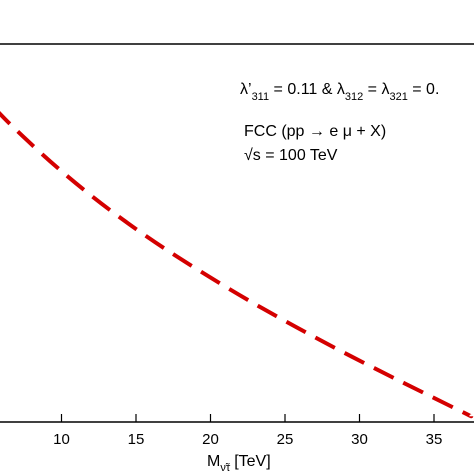  Describe the element at coordinates (61, 439) in the screenshot. I see `x-tick-label: 10` at that location.